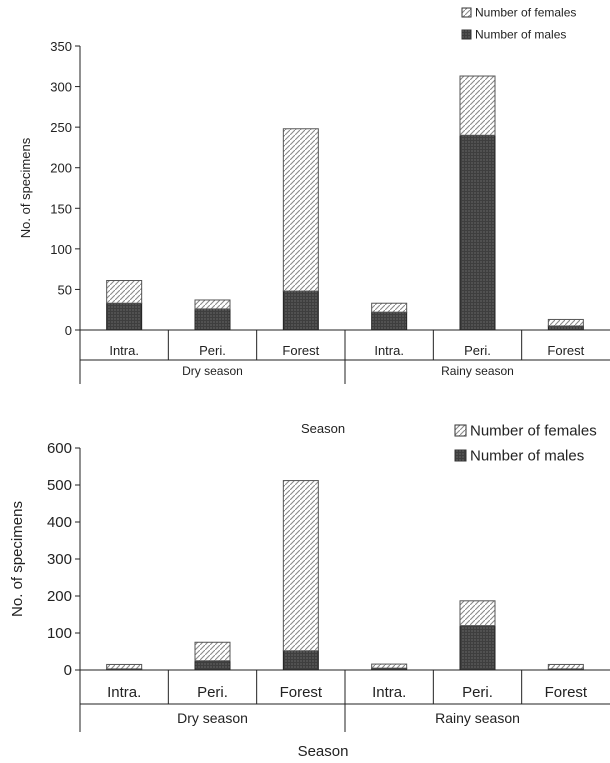 The image size is (610, 763). I want to click on y-tick-label: 500, so click(59, 485).